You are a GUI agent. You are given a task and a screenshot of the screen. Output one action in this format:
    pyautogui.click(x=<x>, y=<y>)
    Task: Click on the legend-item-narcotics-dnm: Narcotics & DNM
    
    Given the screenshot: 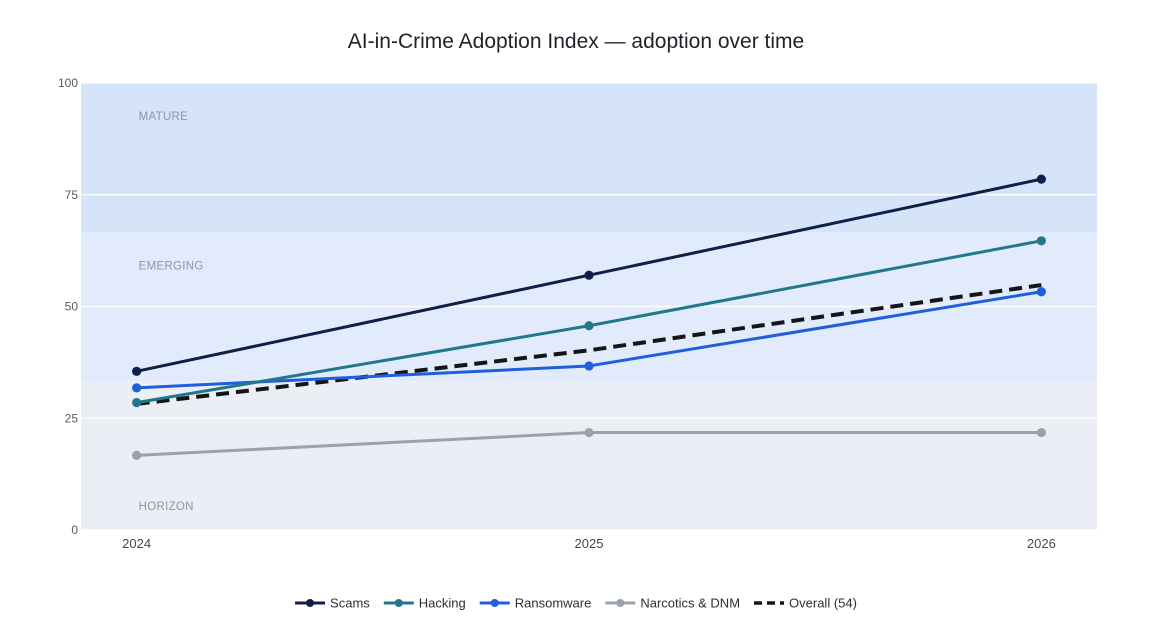 What is the action you would take?
    pyautogui.click(x=672, y=603)
    